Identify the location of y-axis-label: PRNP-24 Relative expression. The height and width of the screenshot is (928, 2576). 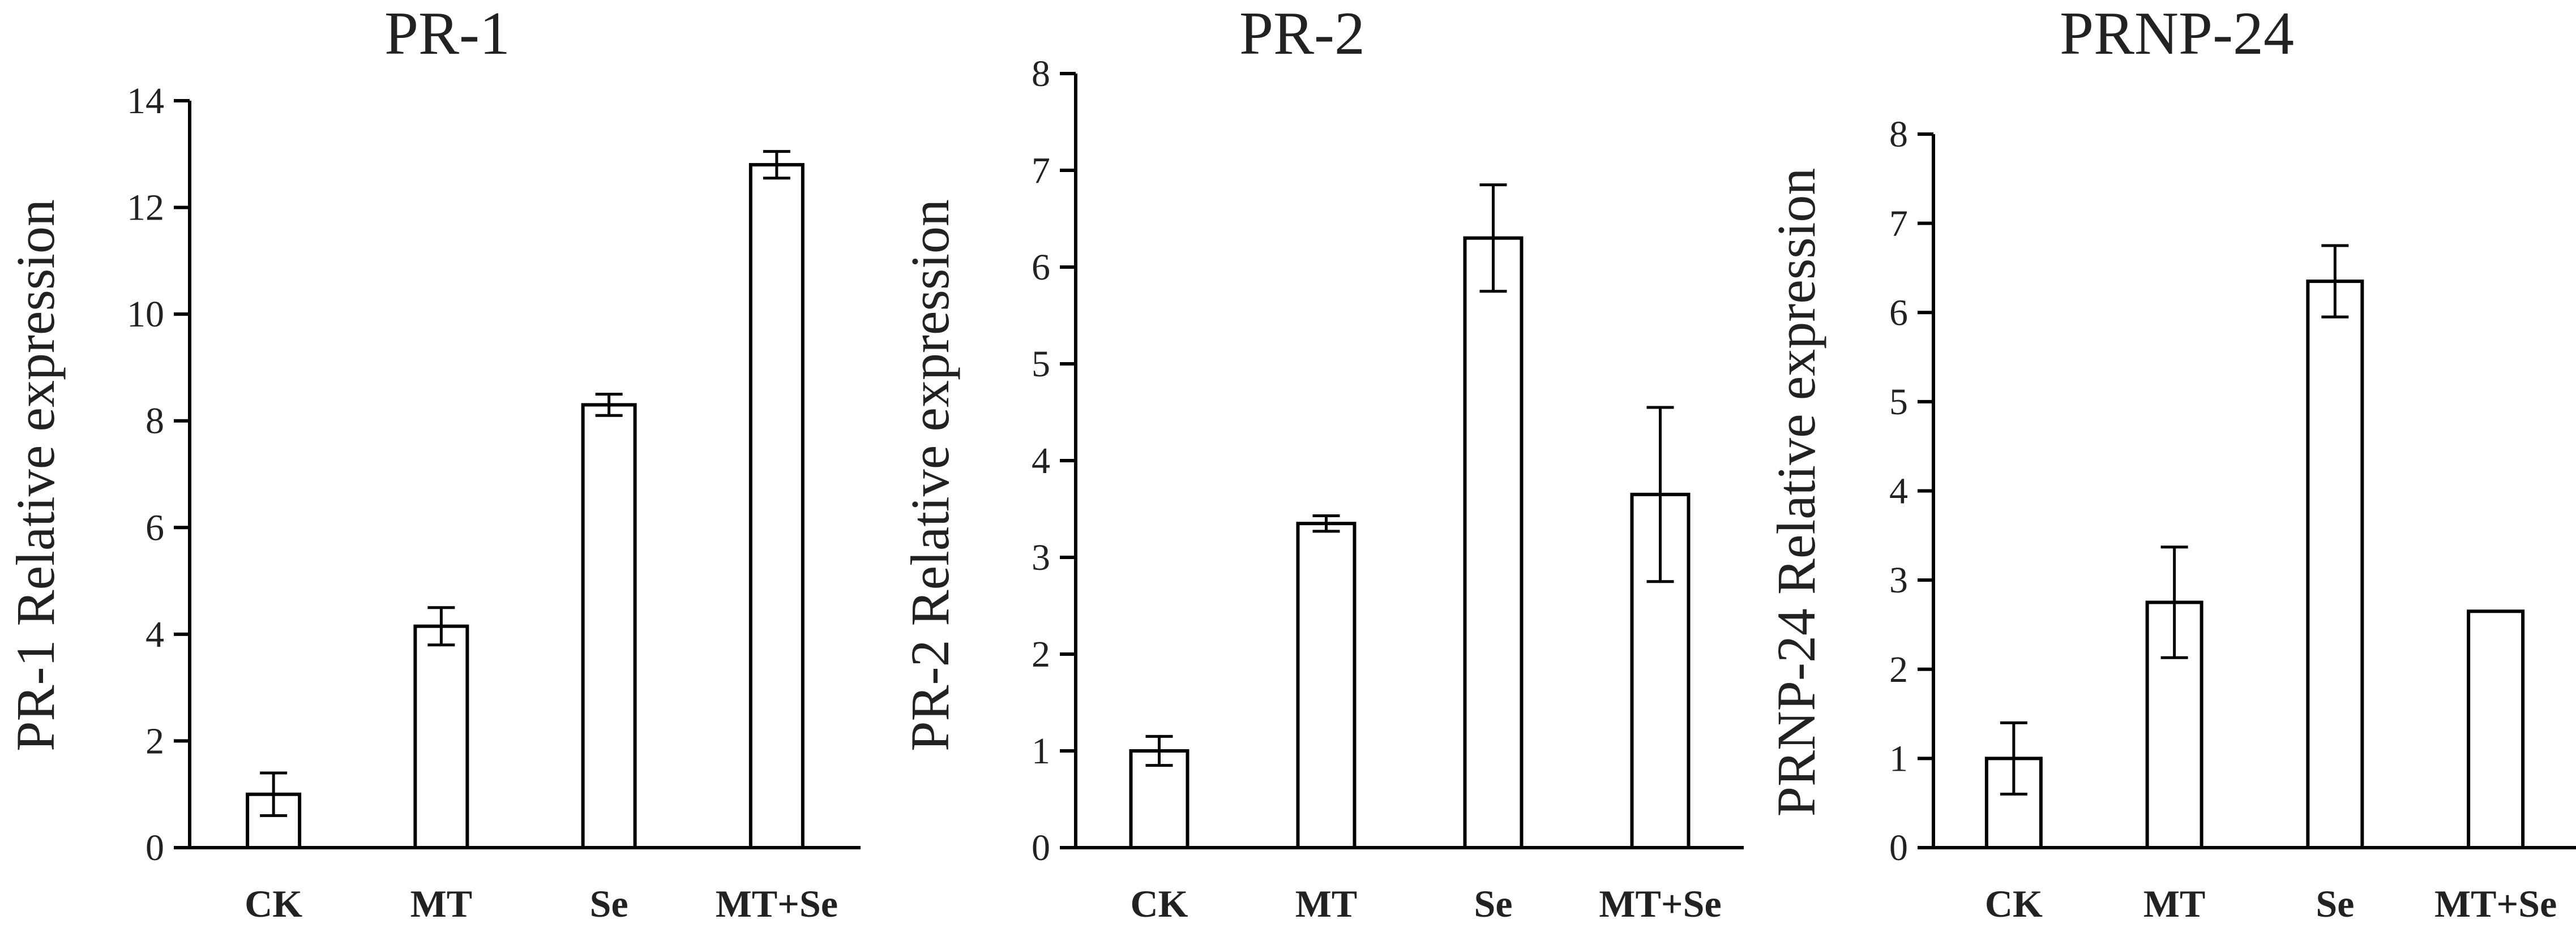
(1796, 492).